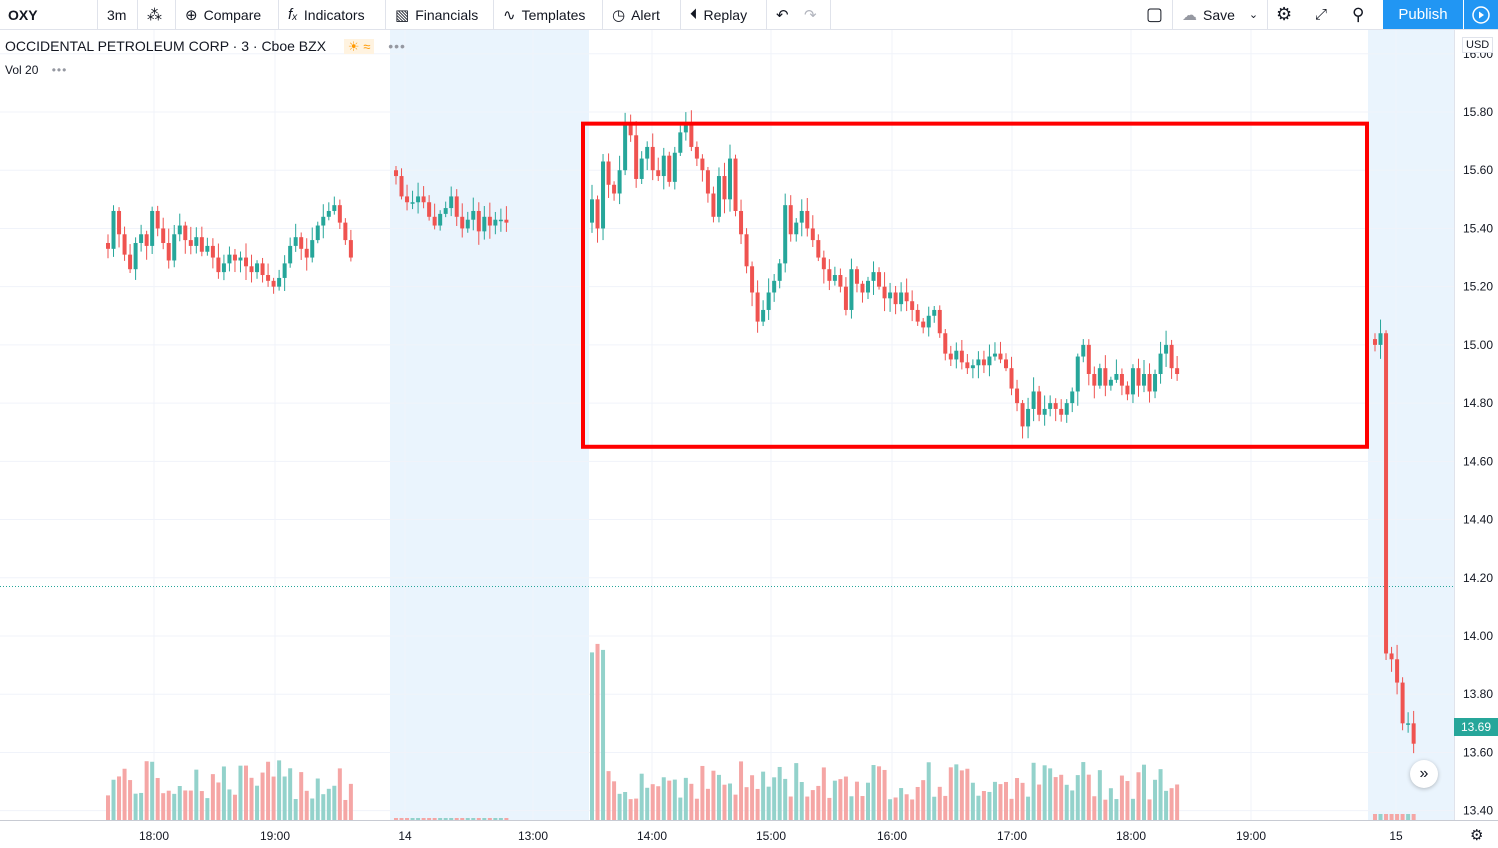 This screenshot has width=1498, height=848. I want to click on currency-label: USD, so click(1477, 45).